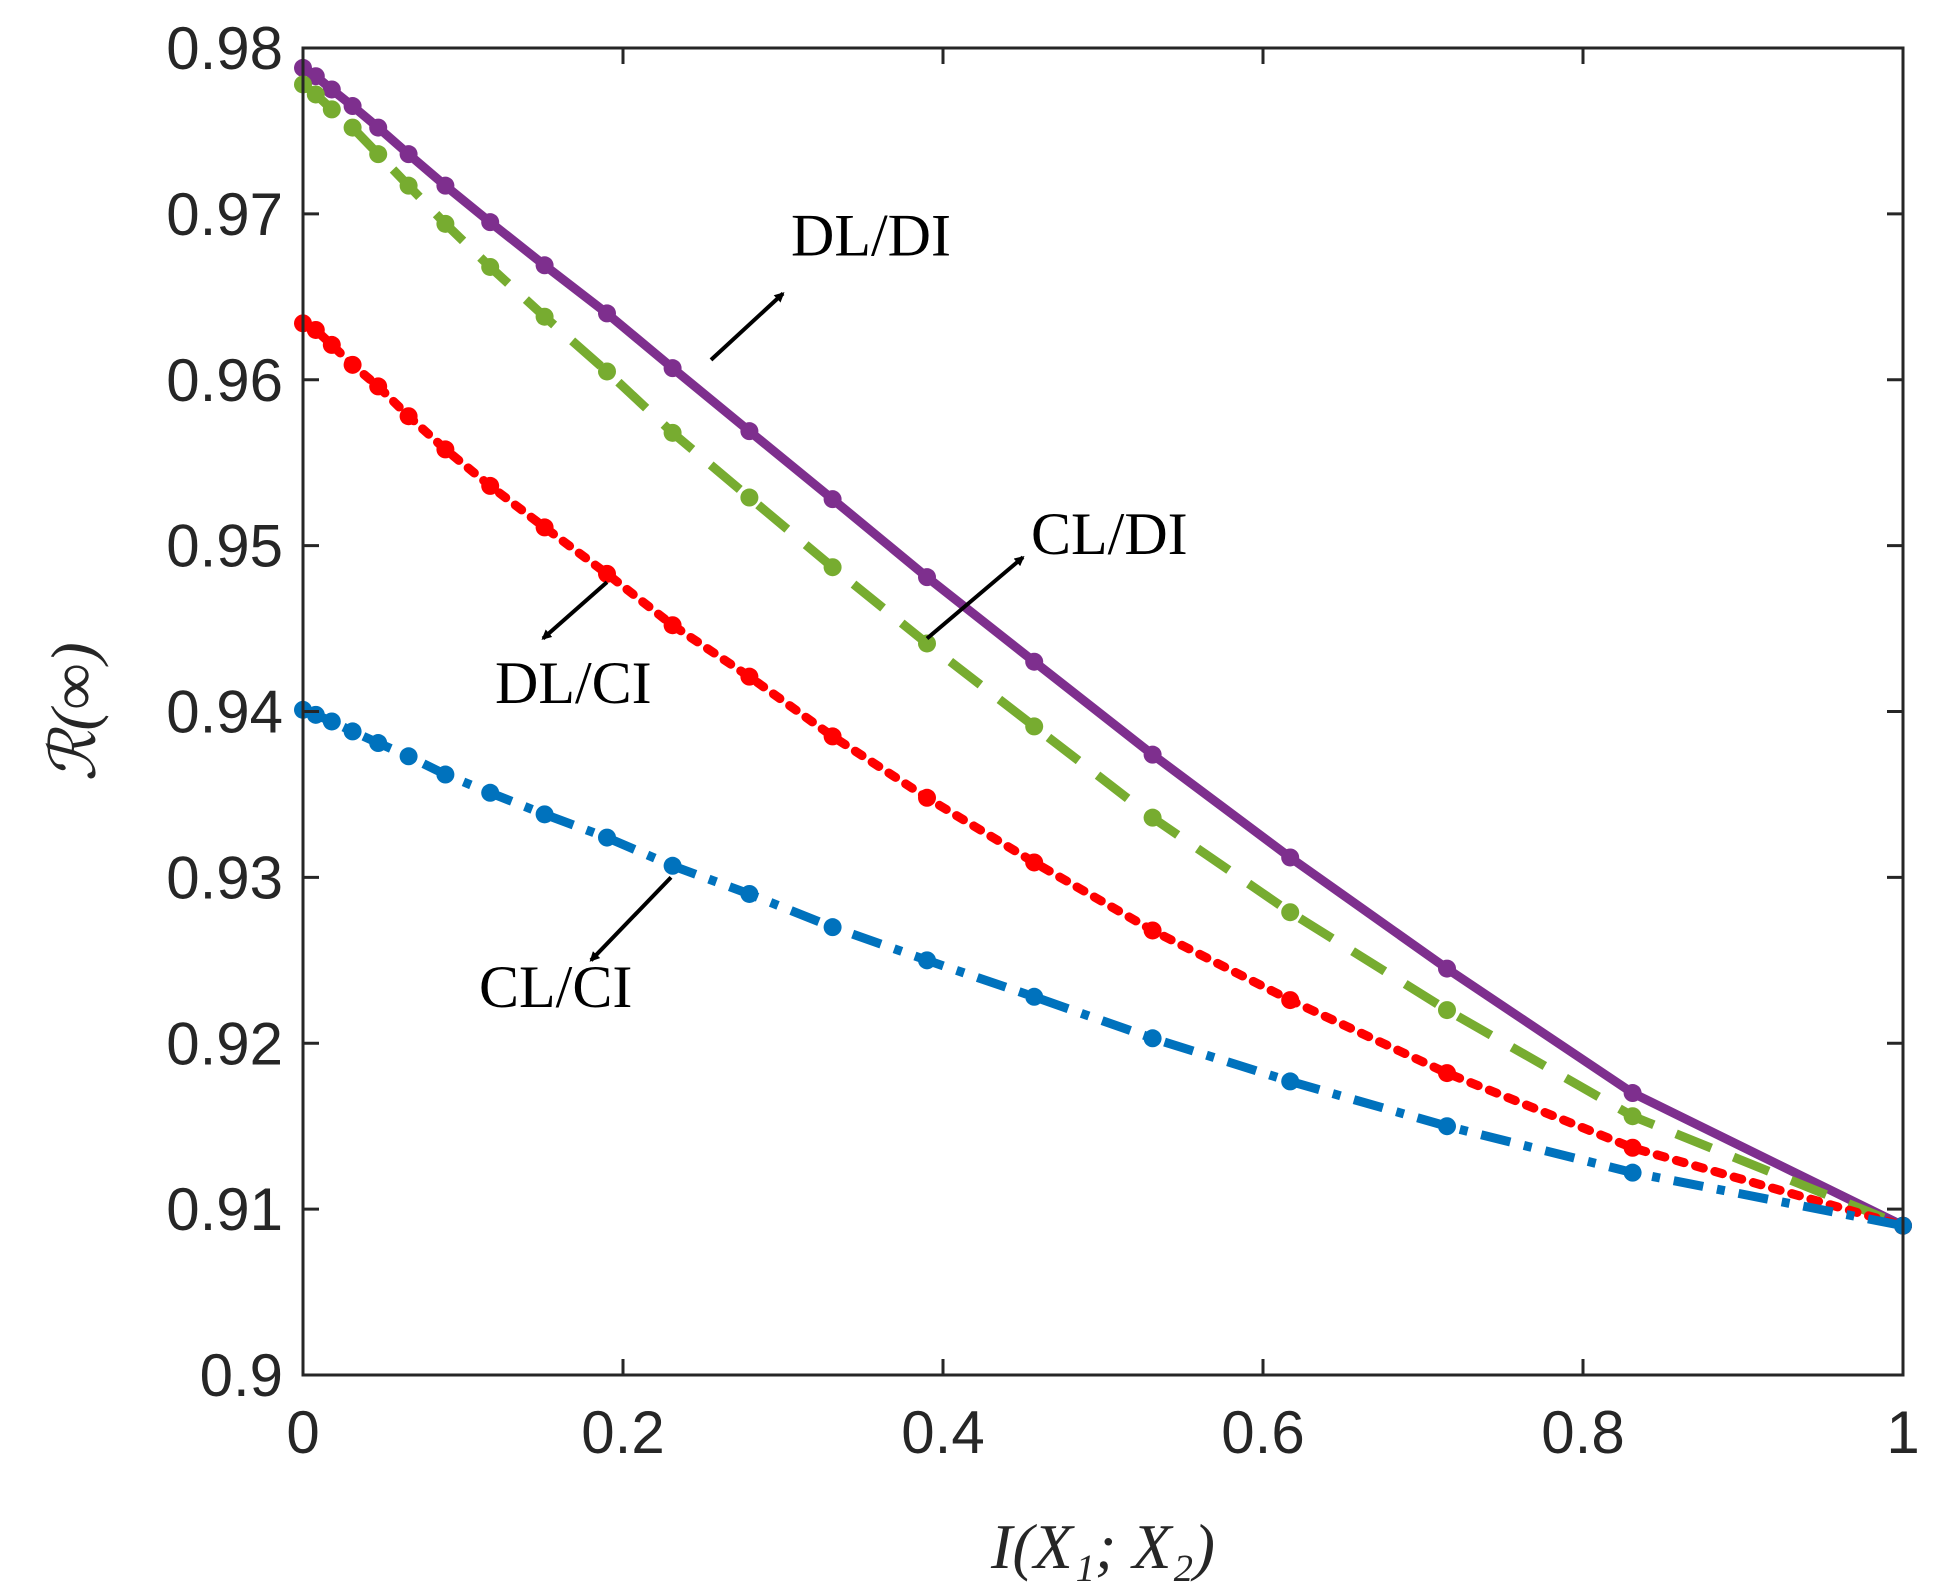 Image resolution: width=1943 pixels, height=1590 pixels. Describe the element at coordinates (942, 1432) in the screenshot. I see `x-tick-label: 0.4` at that location.